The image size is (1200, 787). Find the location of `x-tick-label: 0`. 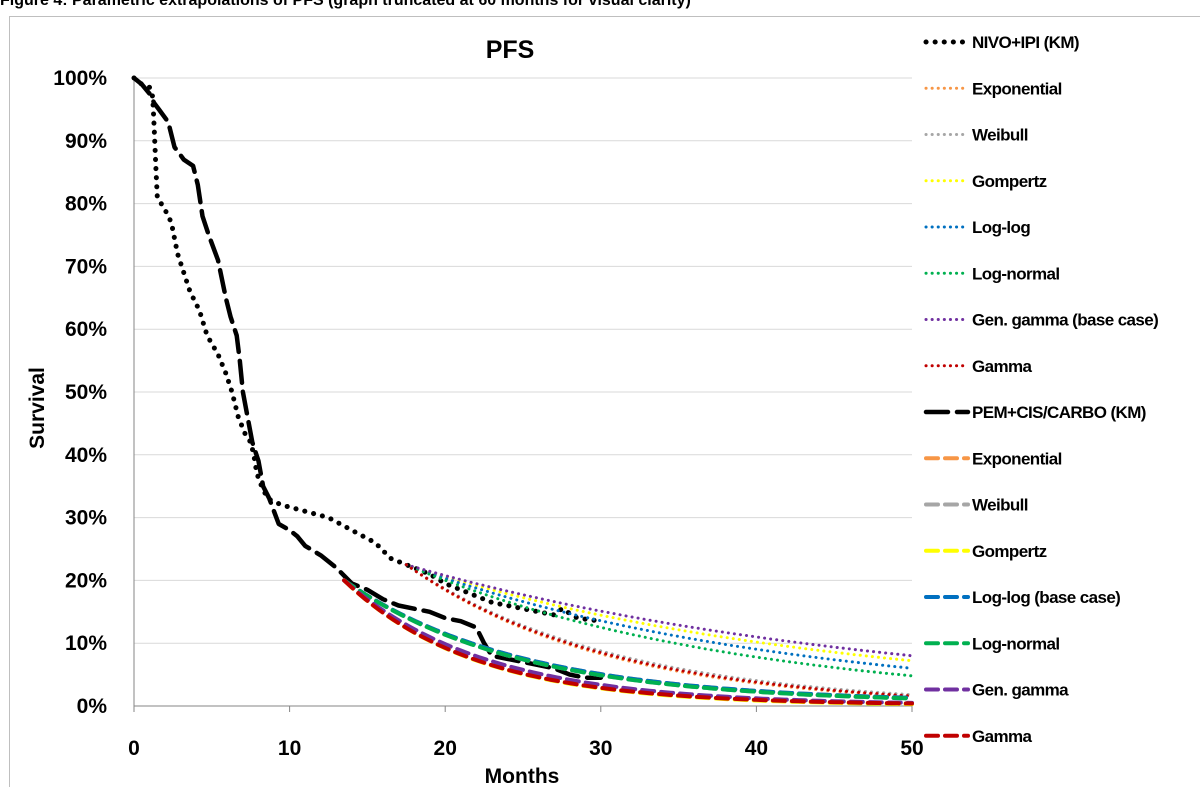

x-tick-label: 0 is located at coordinates (134, 748).